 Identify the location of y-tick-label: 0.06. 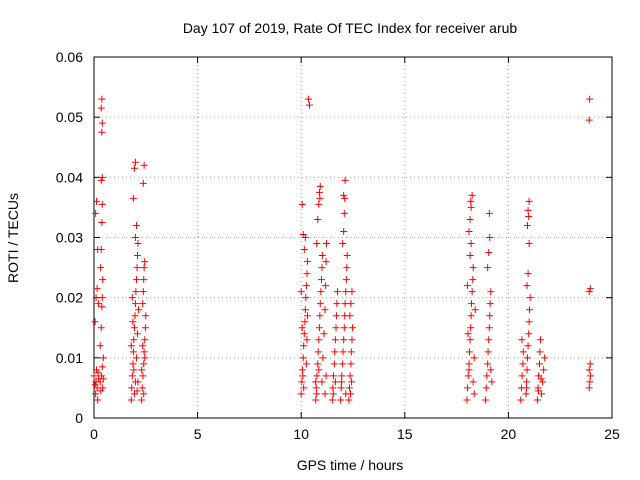
(69, 57).